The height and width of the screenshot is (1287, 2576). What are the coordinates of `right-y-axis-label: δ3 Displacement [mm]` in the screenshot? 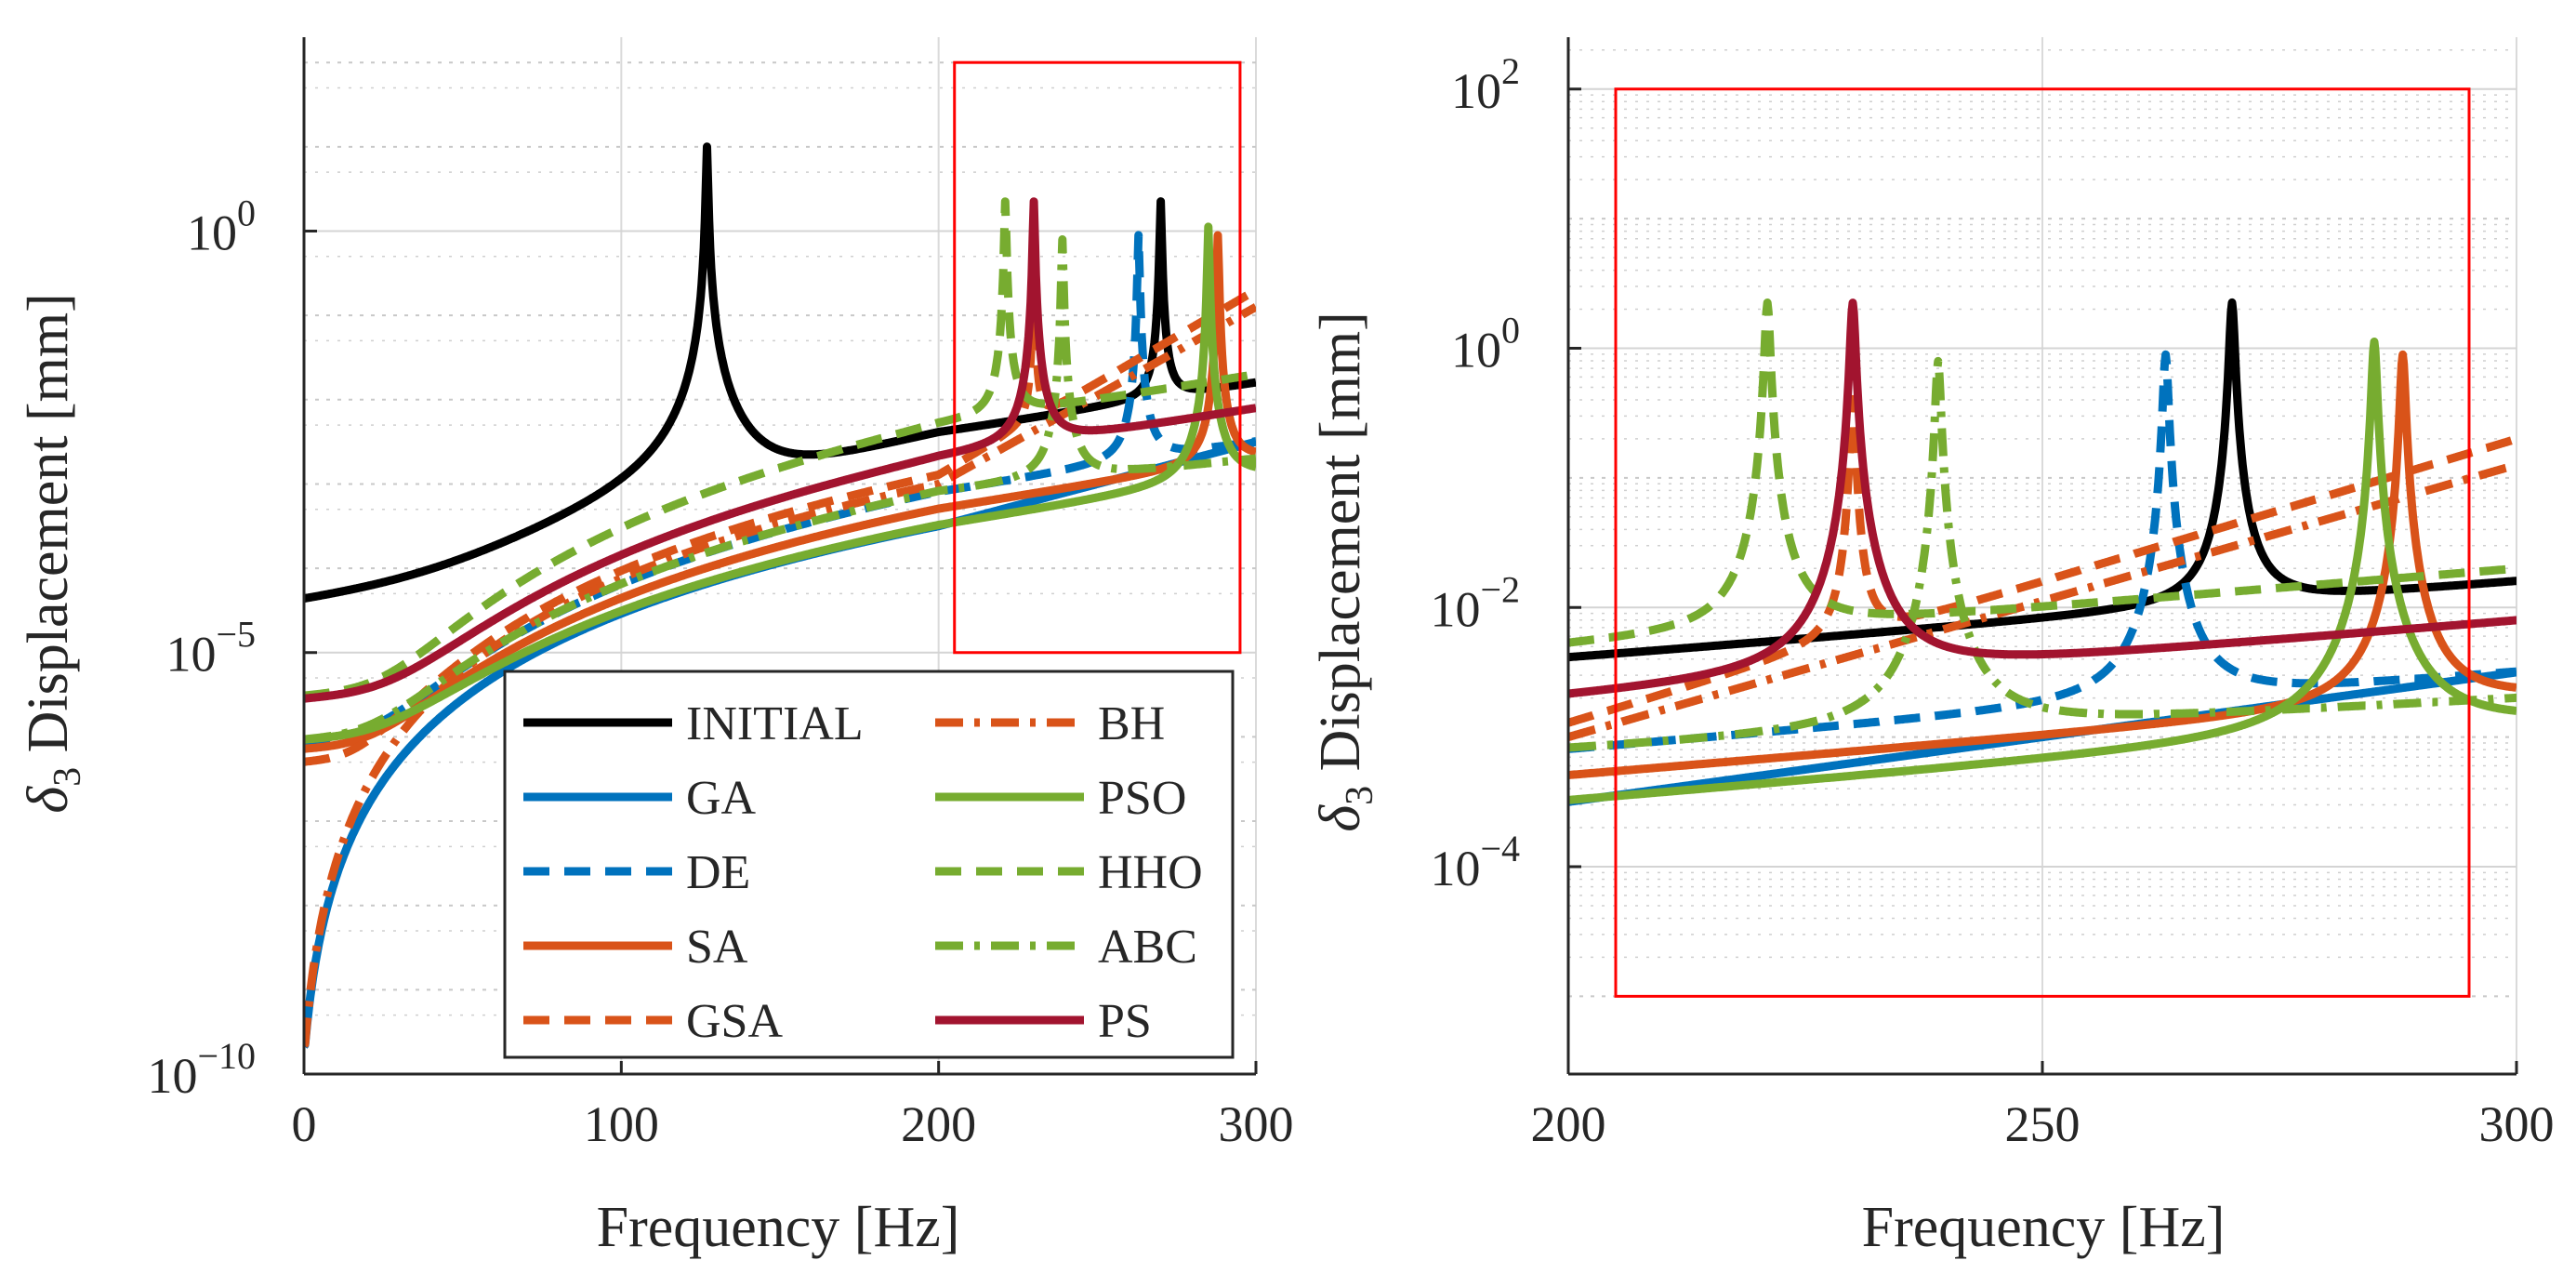 It's located at (1345, 572).